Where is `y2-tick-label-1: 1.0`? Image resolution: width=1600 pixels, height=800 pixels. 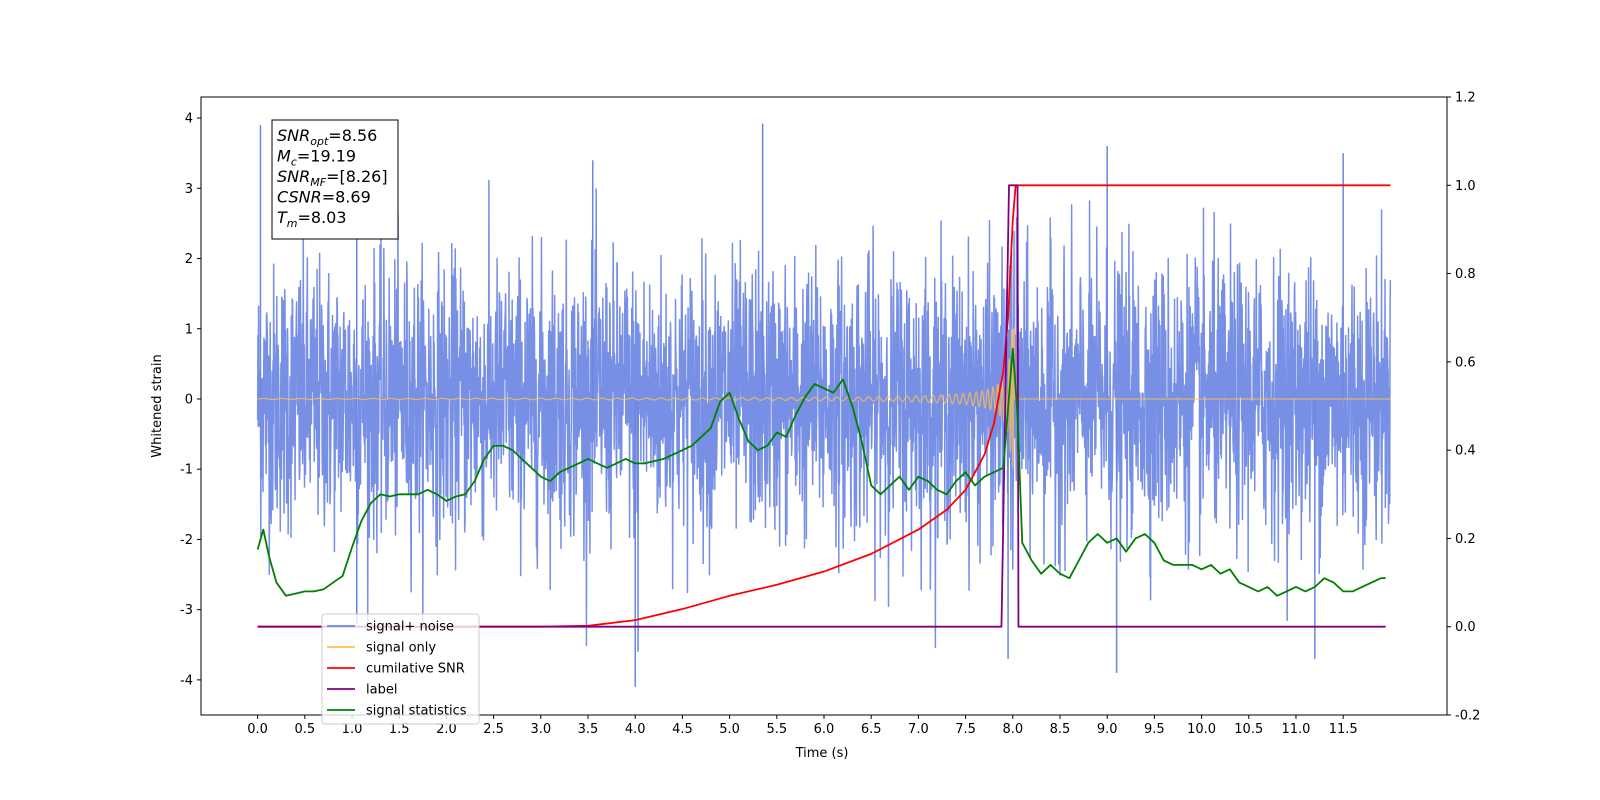
y2-tick-label-1: 1.0 is located at coordinates (1465, 186).